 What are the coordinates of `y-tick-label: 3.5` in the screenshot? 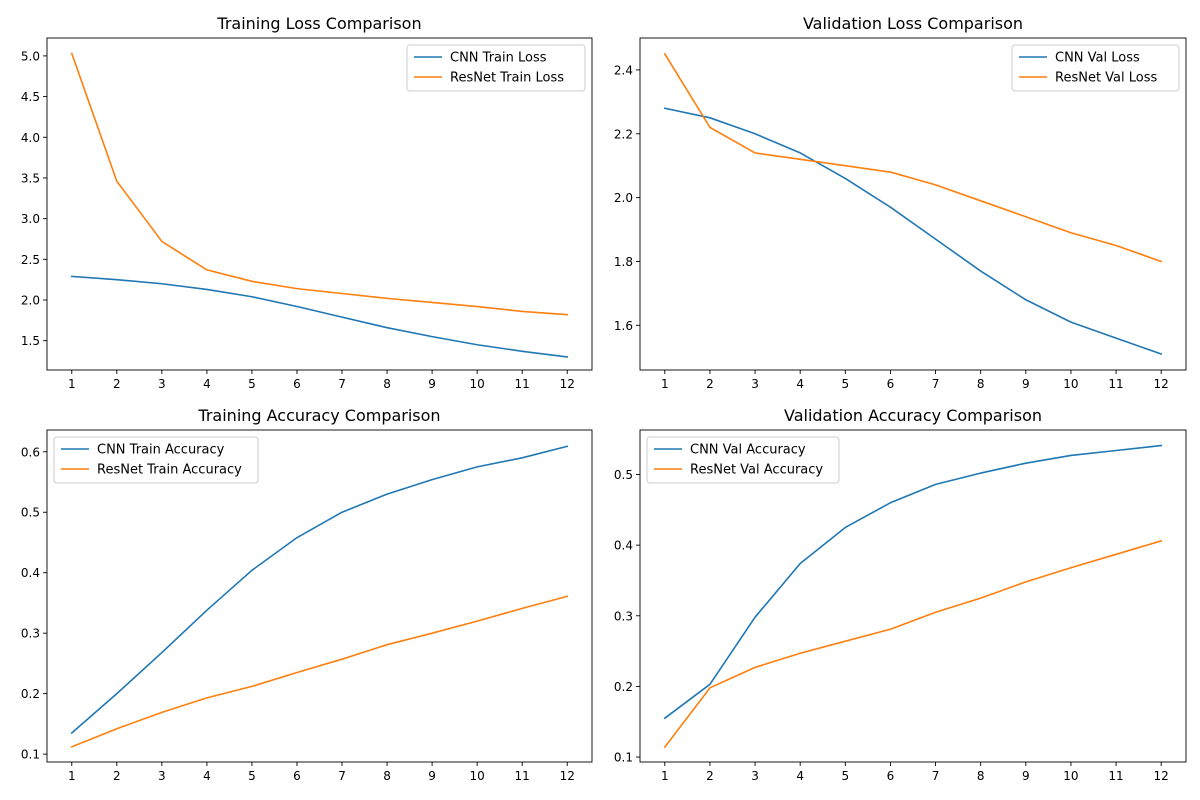 It's located at (30, 178).